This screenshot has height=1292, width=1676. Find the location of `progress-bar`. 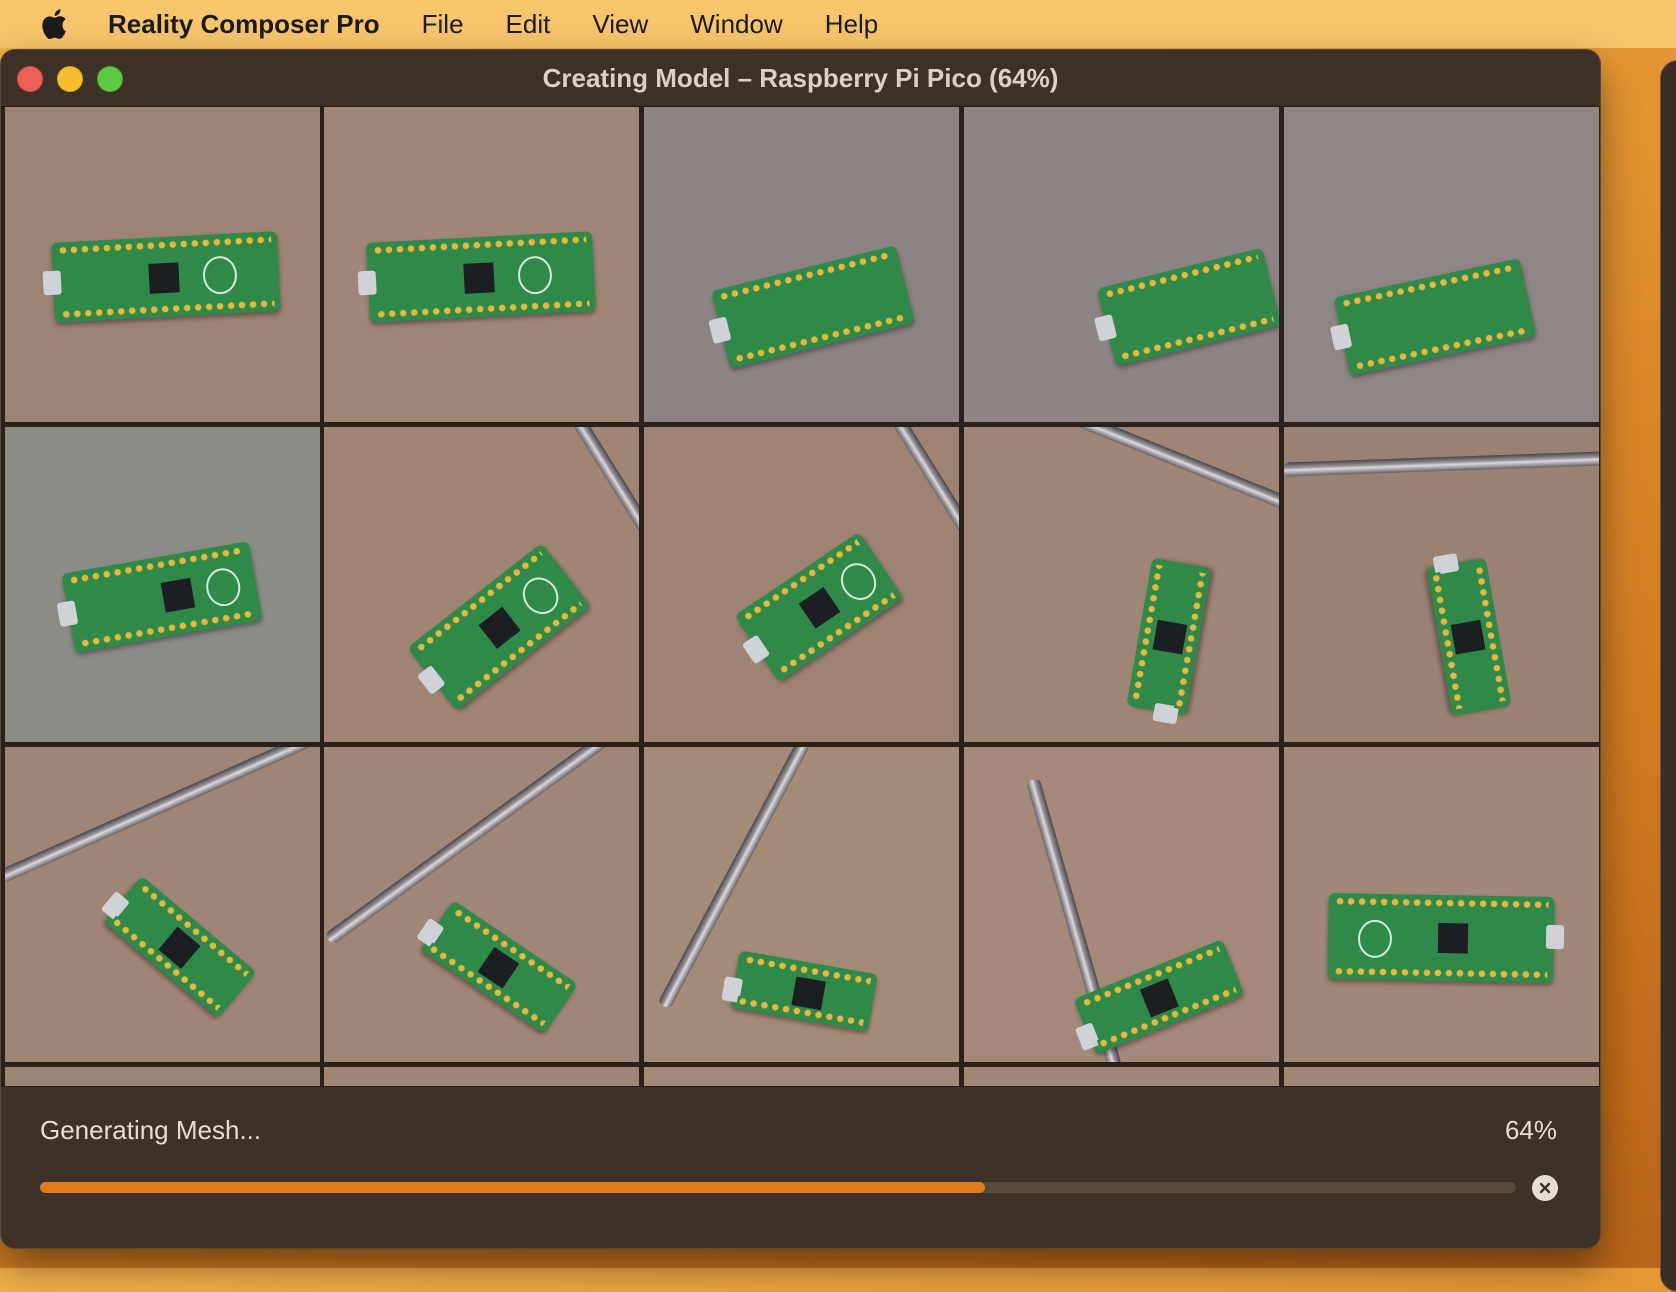

progress-bar is located at coordinates (778, 1187).